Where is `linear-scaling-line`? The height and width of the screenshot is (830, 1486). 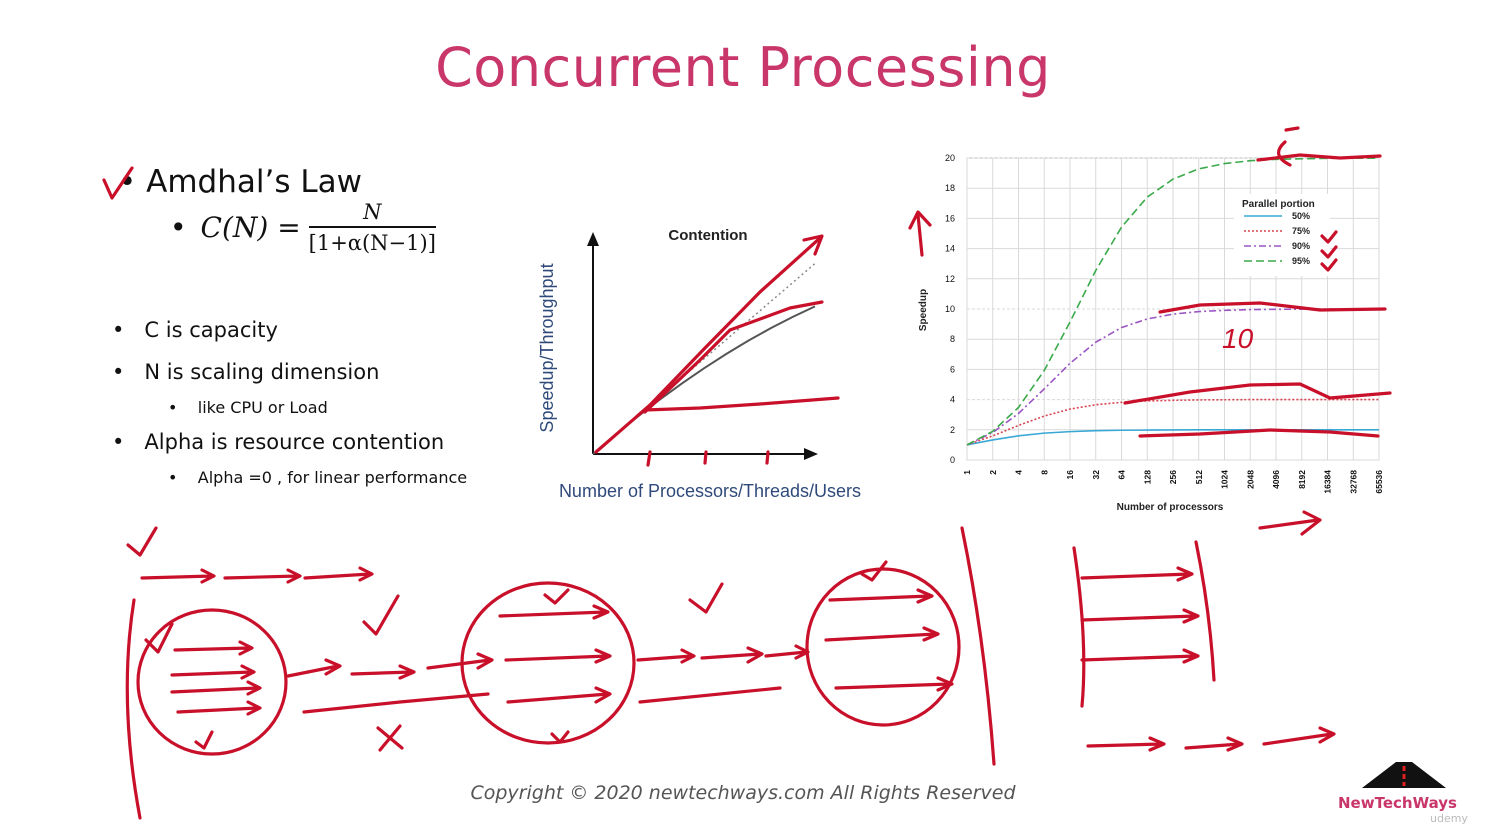 linear-scaling-line is located at coordinates (704, 358).